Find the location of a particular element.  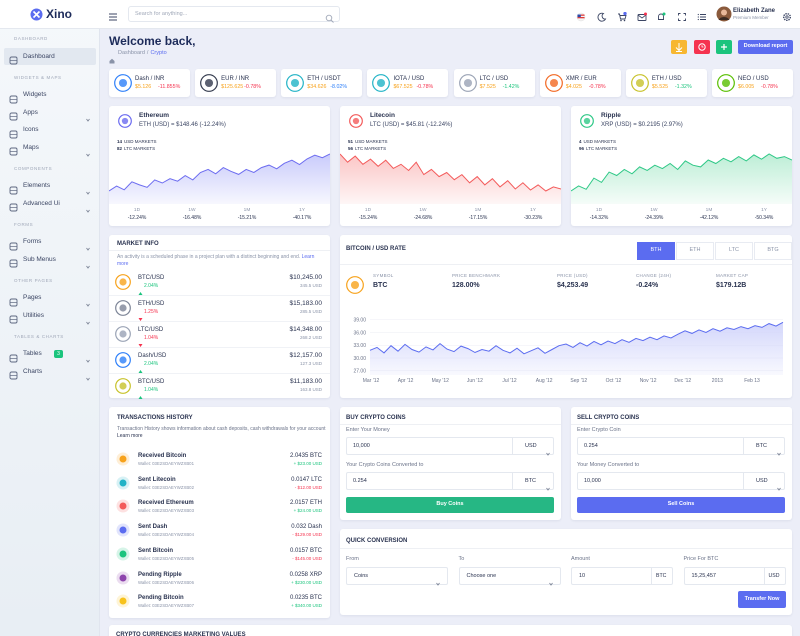

coin-name: Ripple is located at coordinates (611, 115).